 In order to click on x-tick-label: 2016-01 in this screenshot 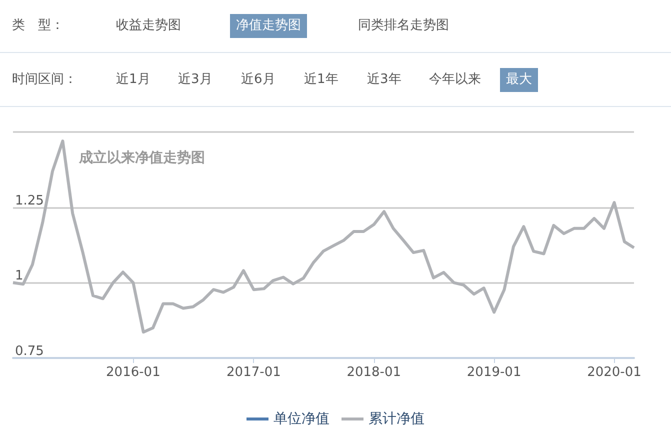, I will do `click(133, 372)`.